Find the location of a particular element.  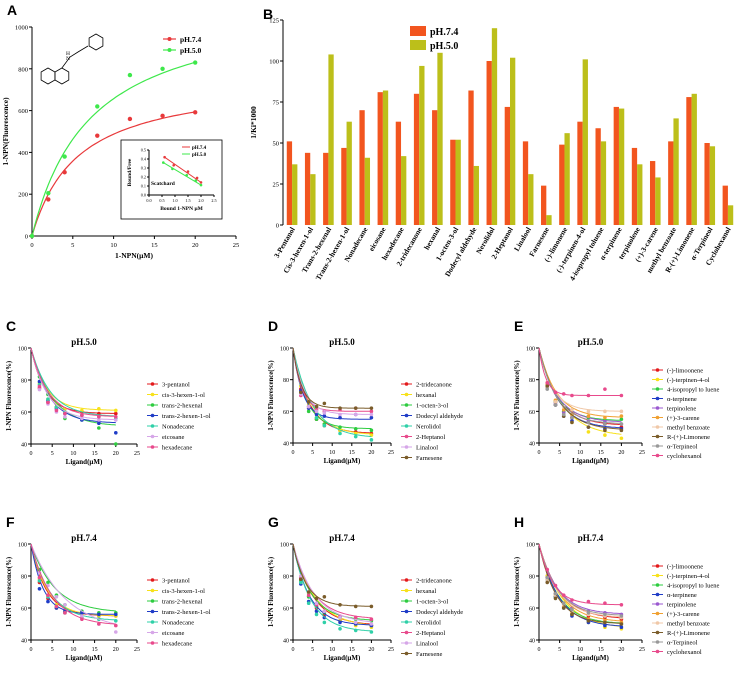

legend-label: terpinolene is located at coordinates (681, 605).